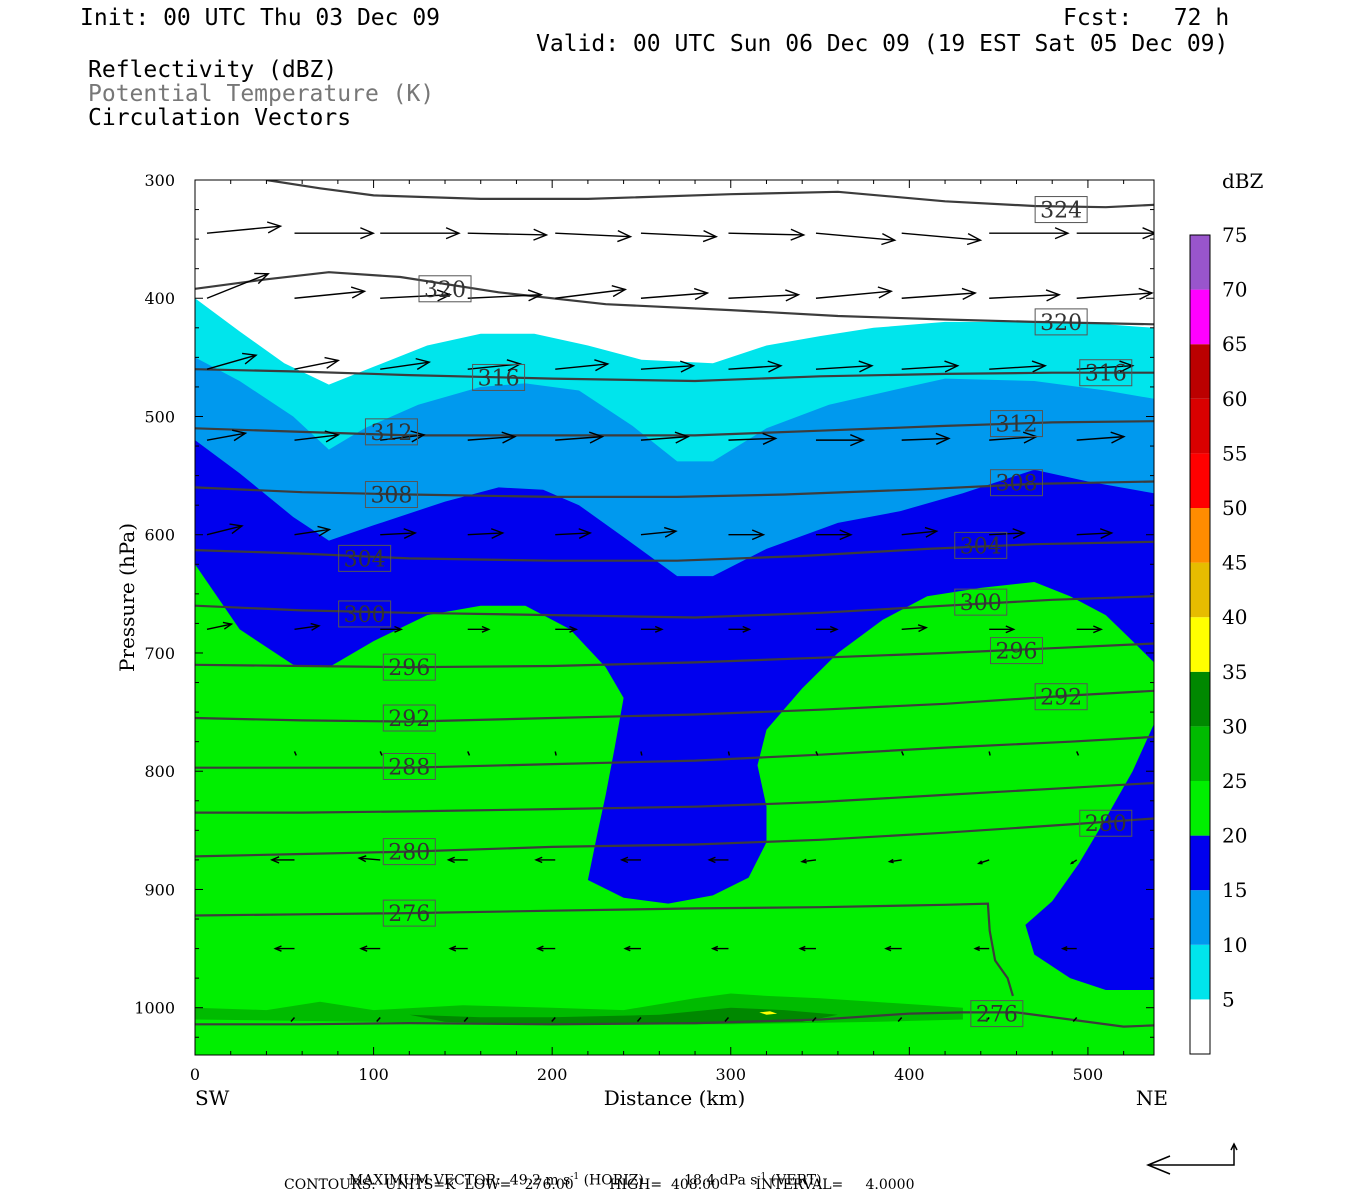 Image resolution: width=1350 pixels, height=1200 pixels. Describe the element at coordinates (981, 545) in the screenshot. I see `theta-label-304: 304` at that location.